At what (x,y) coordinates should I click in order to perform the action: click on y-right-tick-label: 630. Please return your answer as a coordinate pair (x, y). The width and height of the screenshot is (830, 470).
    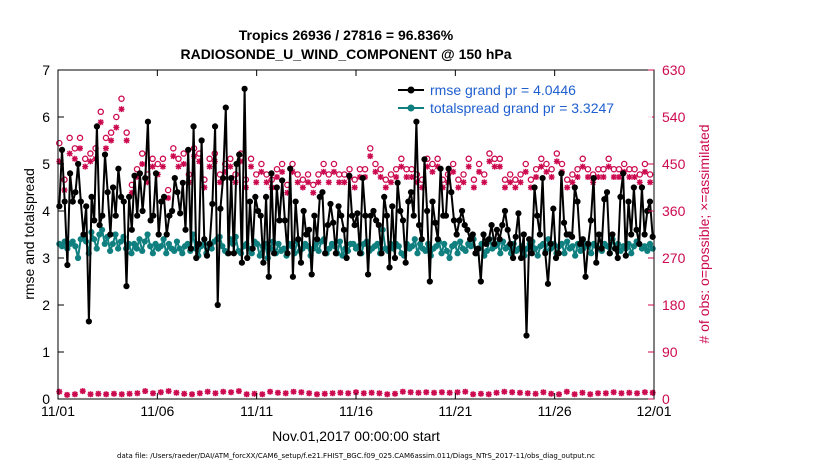
    Looking at the image, I should click on (674, 70).